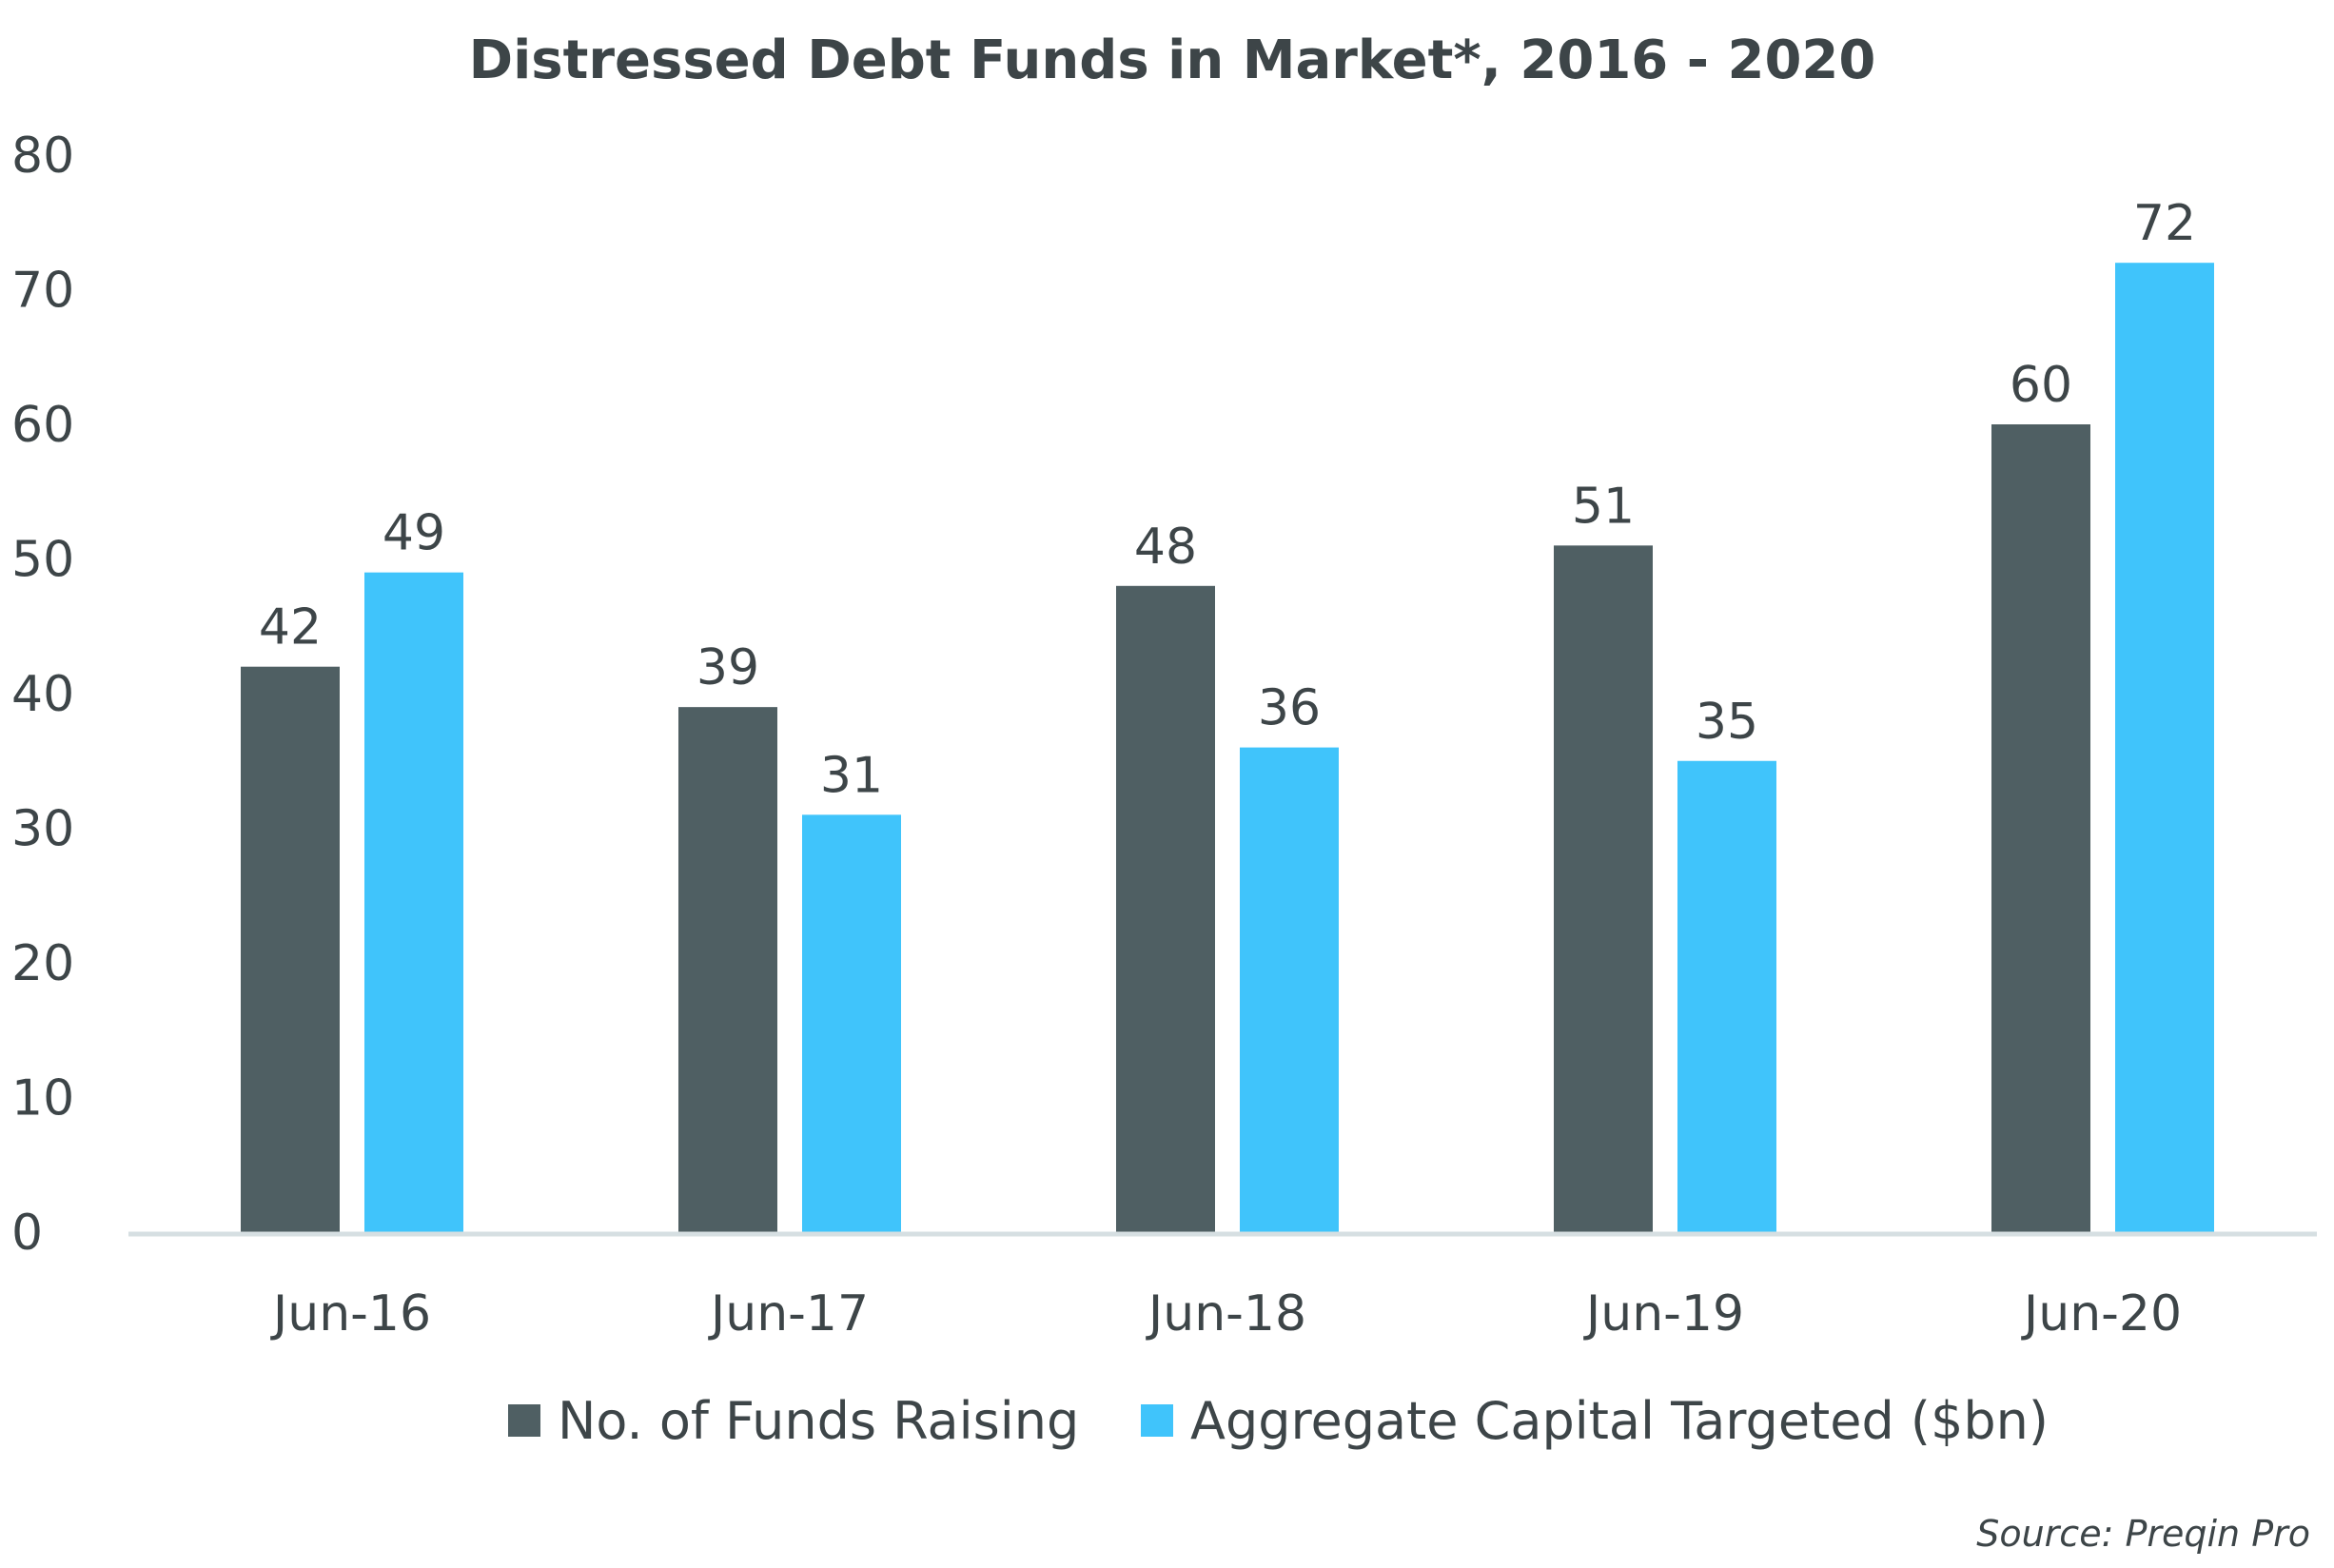 This screenshot has height=1568, width=2334. Describe the element at coordinates (27, 1233) in the screenshot. I see `y-tick-label: 0` at that location.